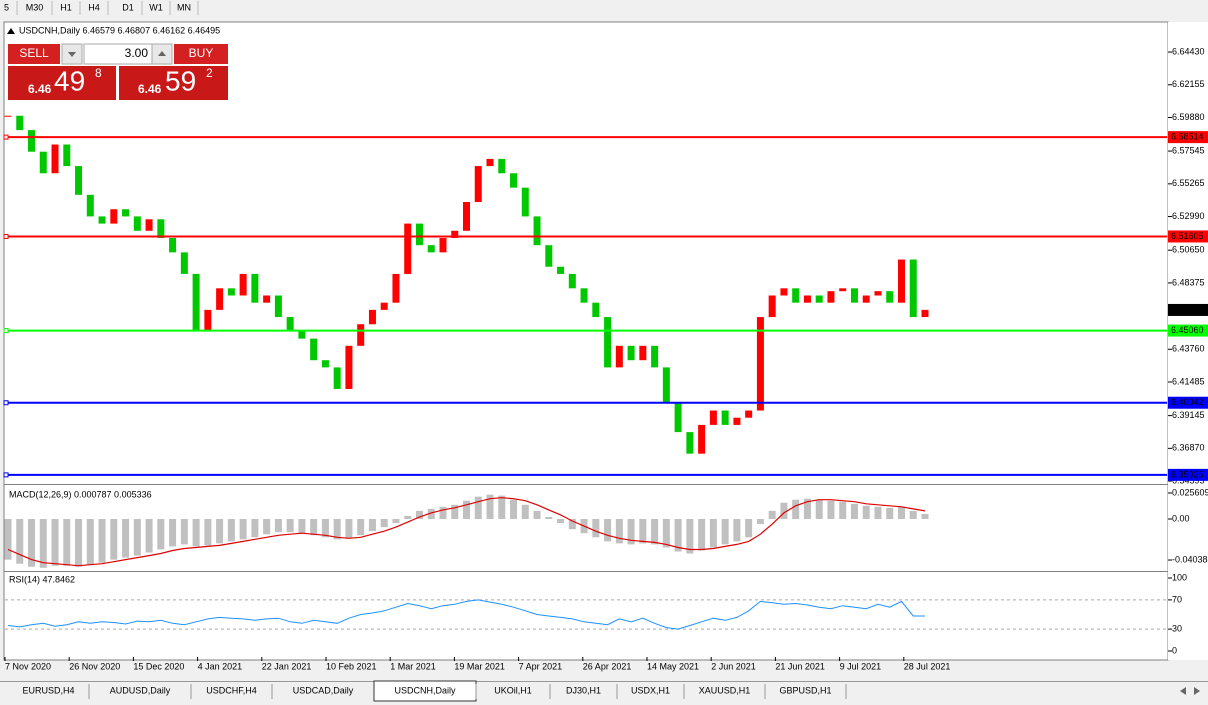 This screenshot has height=705, width=1208. Describe the element at coordinates (1183, 691) in the screenshot. I see `scroll-left` at that location.